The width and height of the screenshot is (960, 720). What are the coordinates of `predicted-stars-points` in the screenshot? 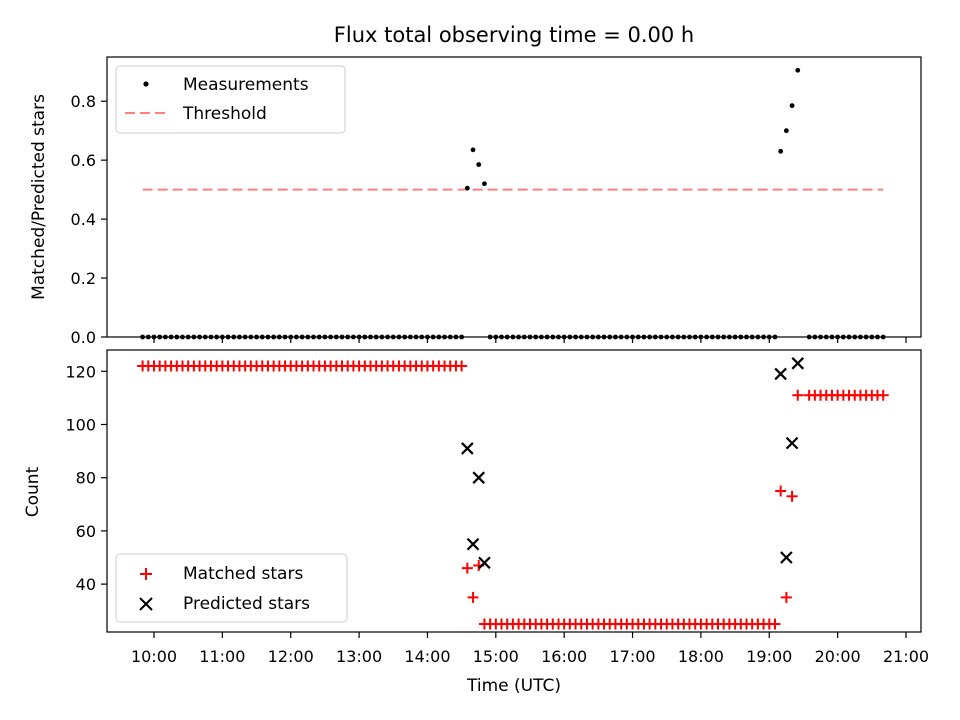 It's located at (633, 463).